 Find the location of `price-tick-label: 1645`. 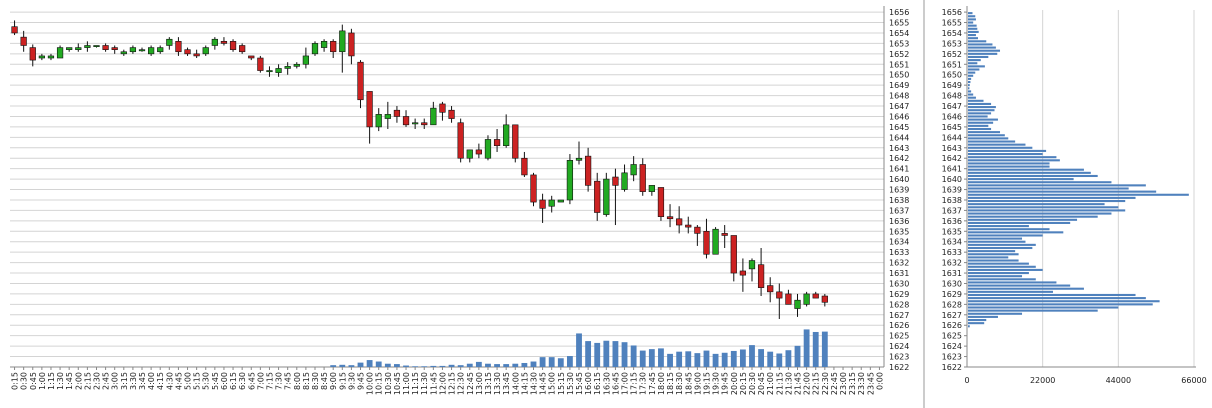

price-tick-label: 1645 is located at coordinates (899, 127).